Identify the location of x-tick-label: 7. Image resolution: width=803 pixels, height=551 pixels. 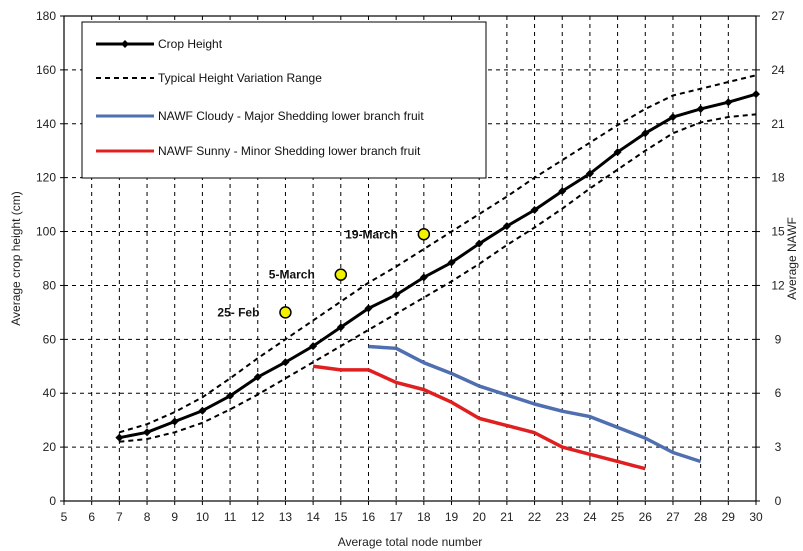
(119, 517).